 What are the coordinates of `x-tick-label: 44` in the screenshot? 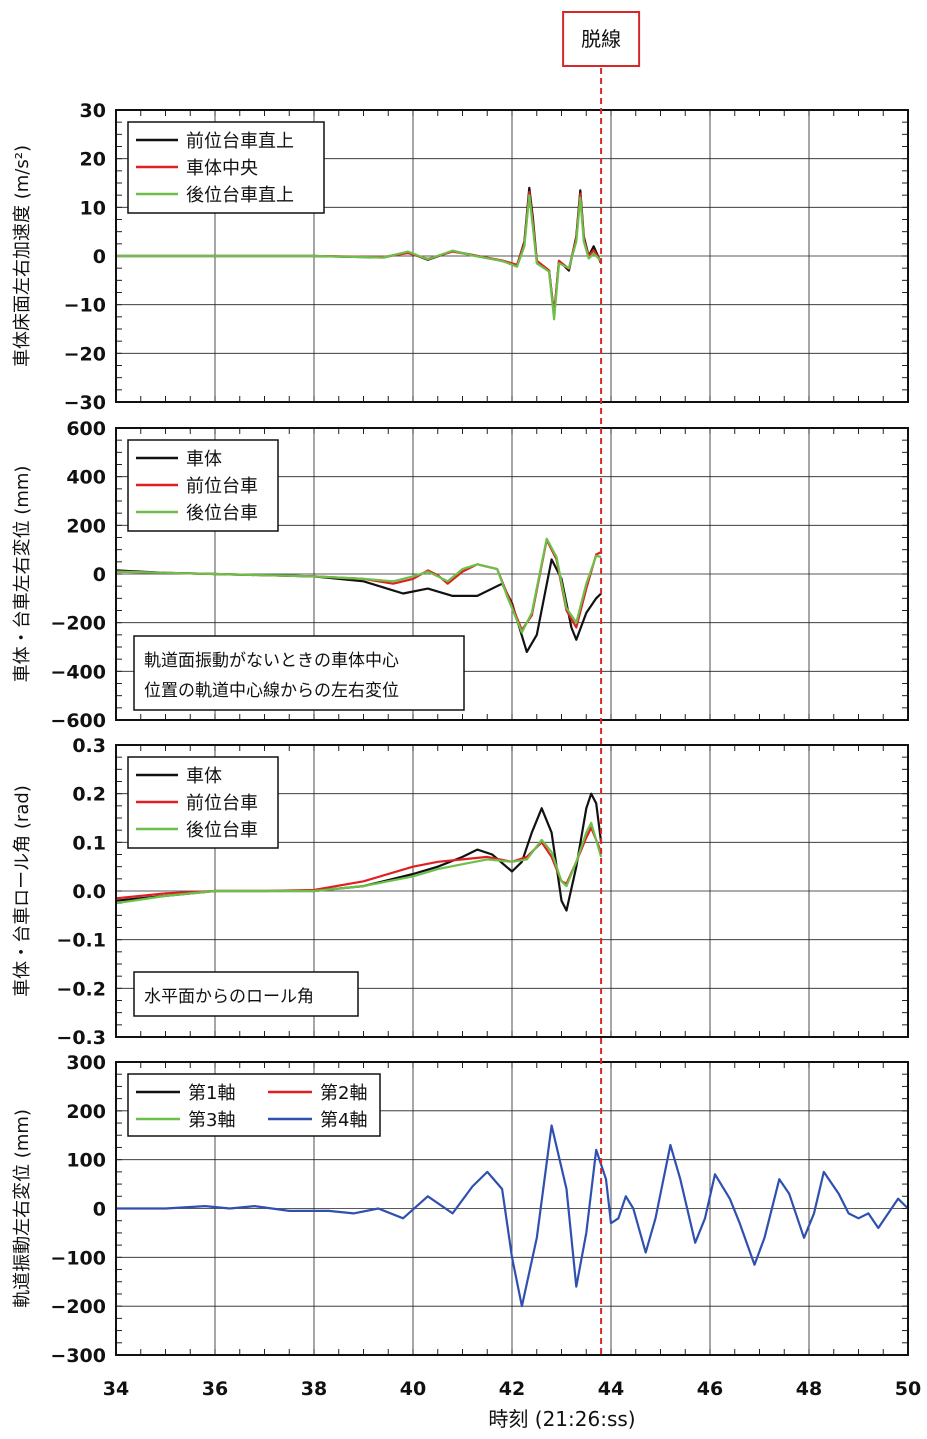 It's located at (611, 1389).